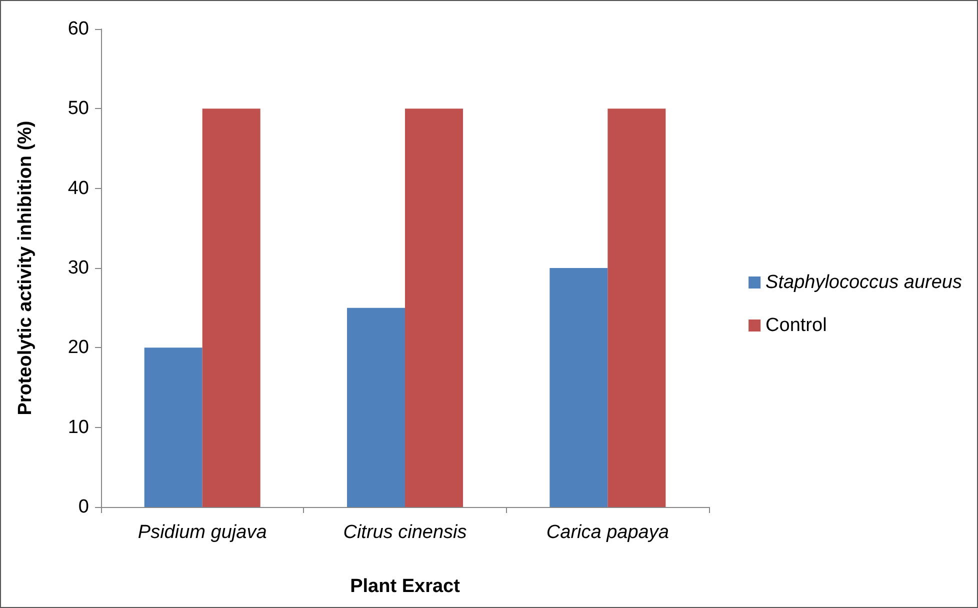  What do you see at coordinates (864, 282) in the screenshot?
I see `legend-label: Staphylococcus aureus` at bounding box center [864, 282].